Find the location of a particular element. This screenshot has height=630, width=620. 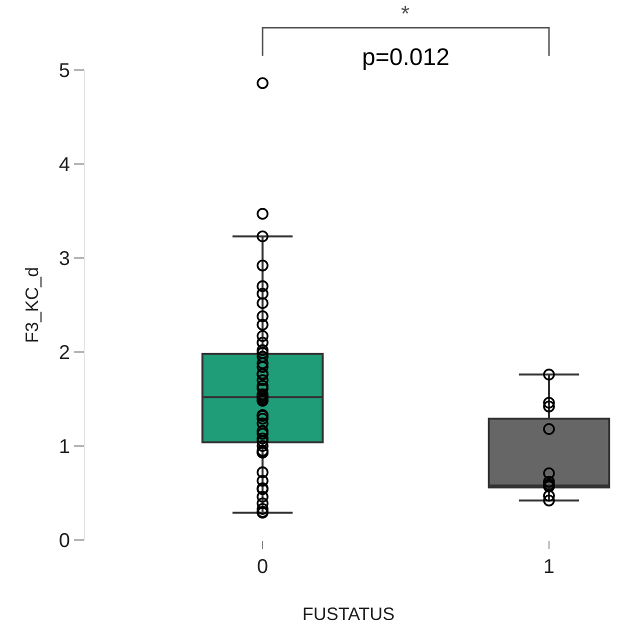

y-tick-label: 0 is located at coordinates (64, 541).